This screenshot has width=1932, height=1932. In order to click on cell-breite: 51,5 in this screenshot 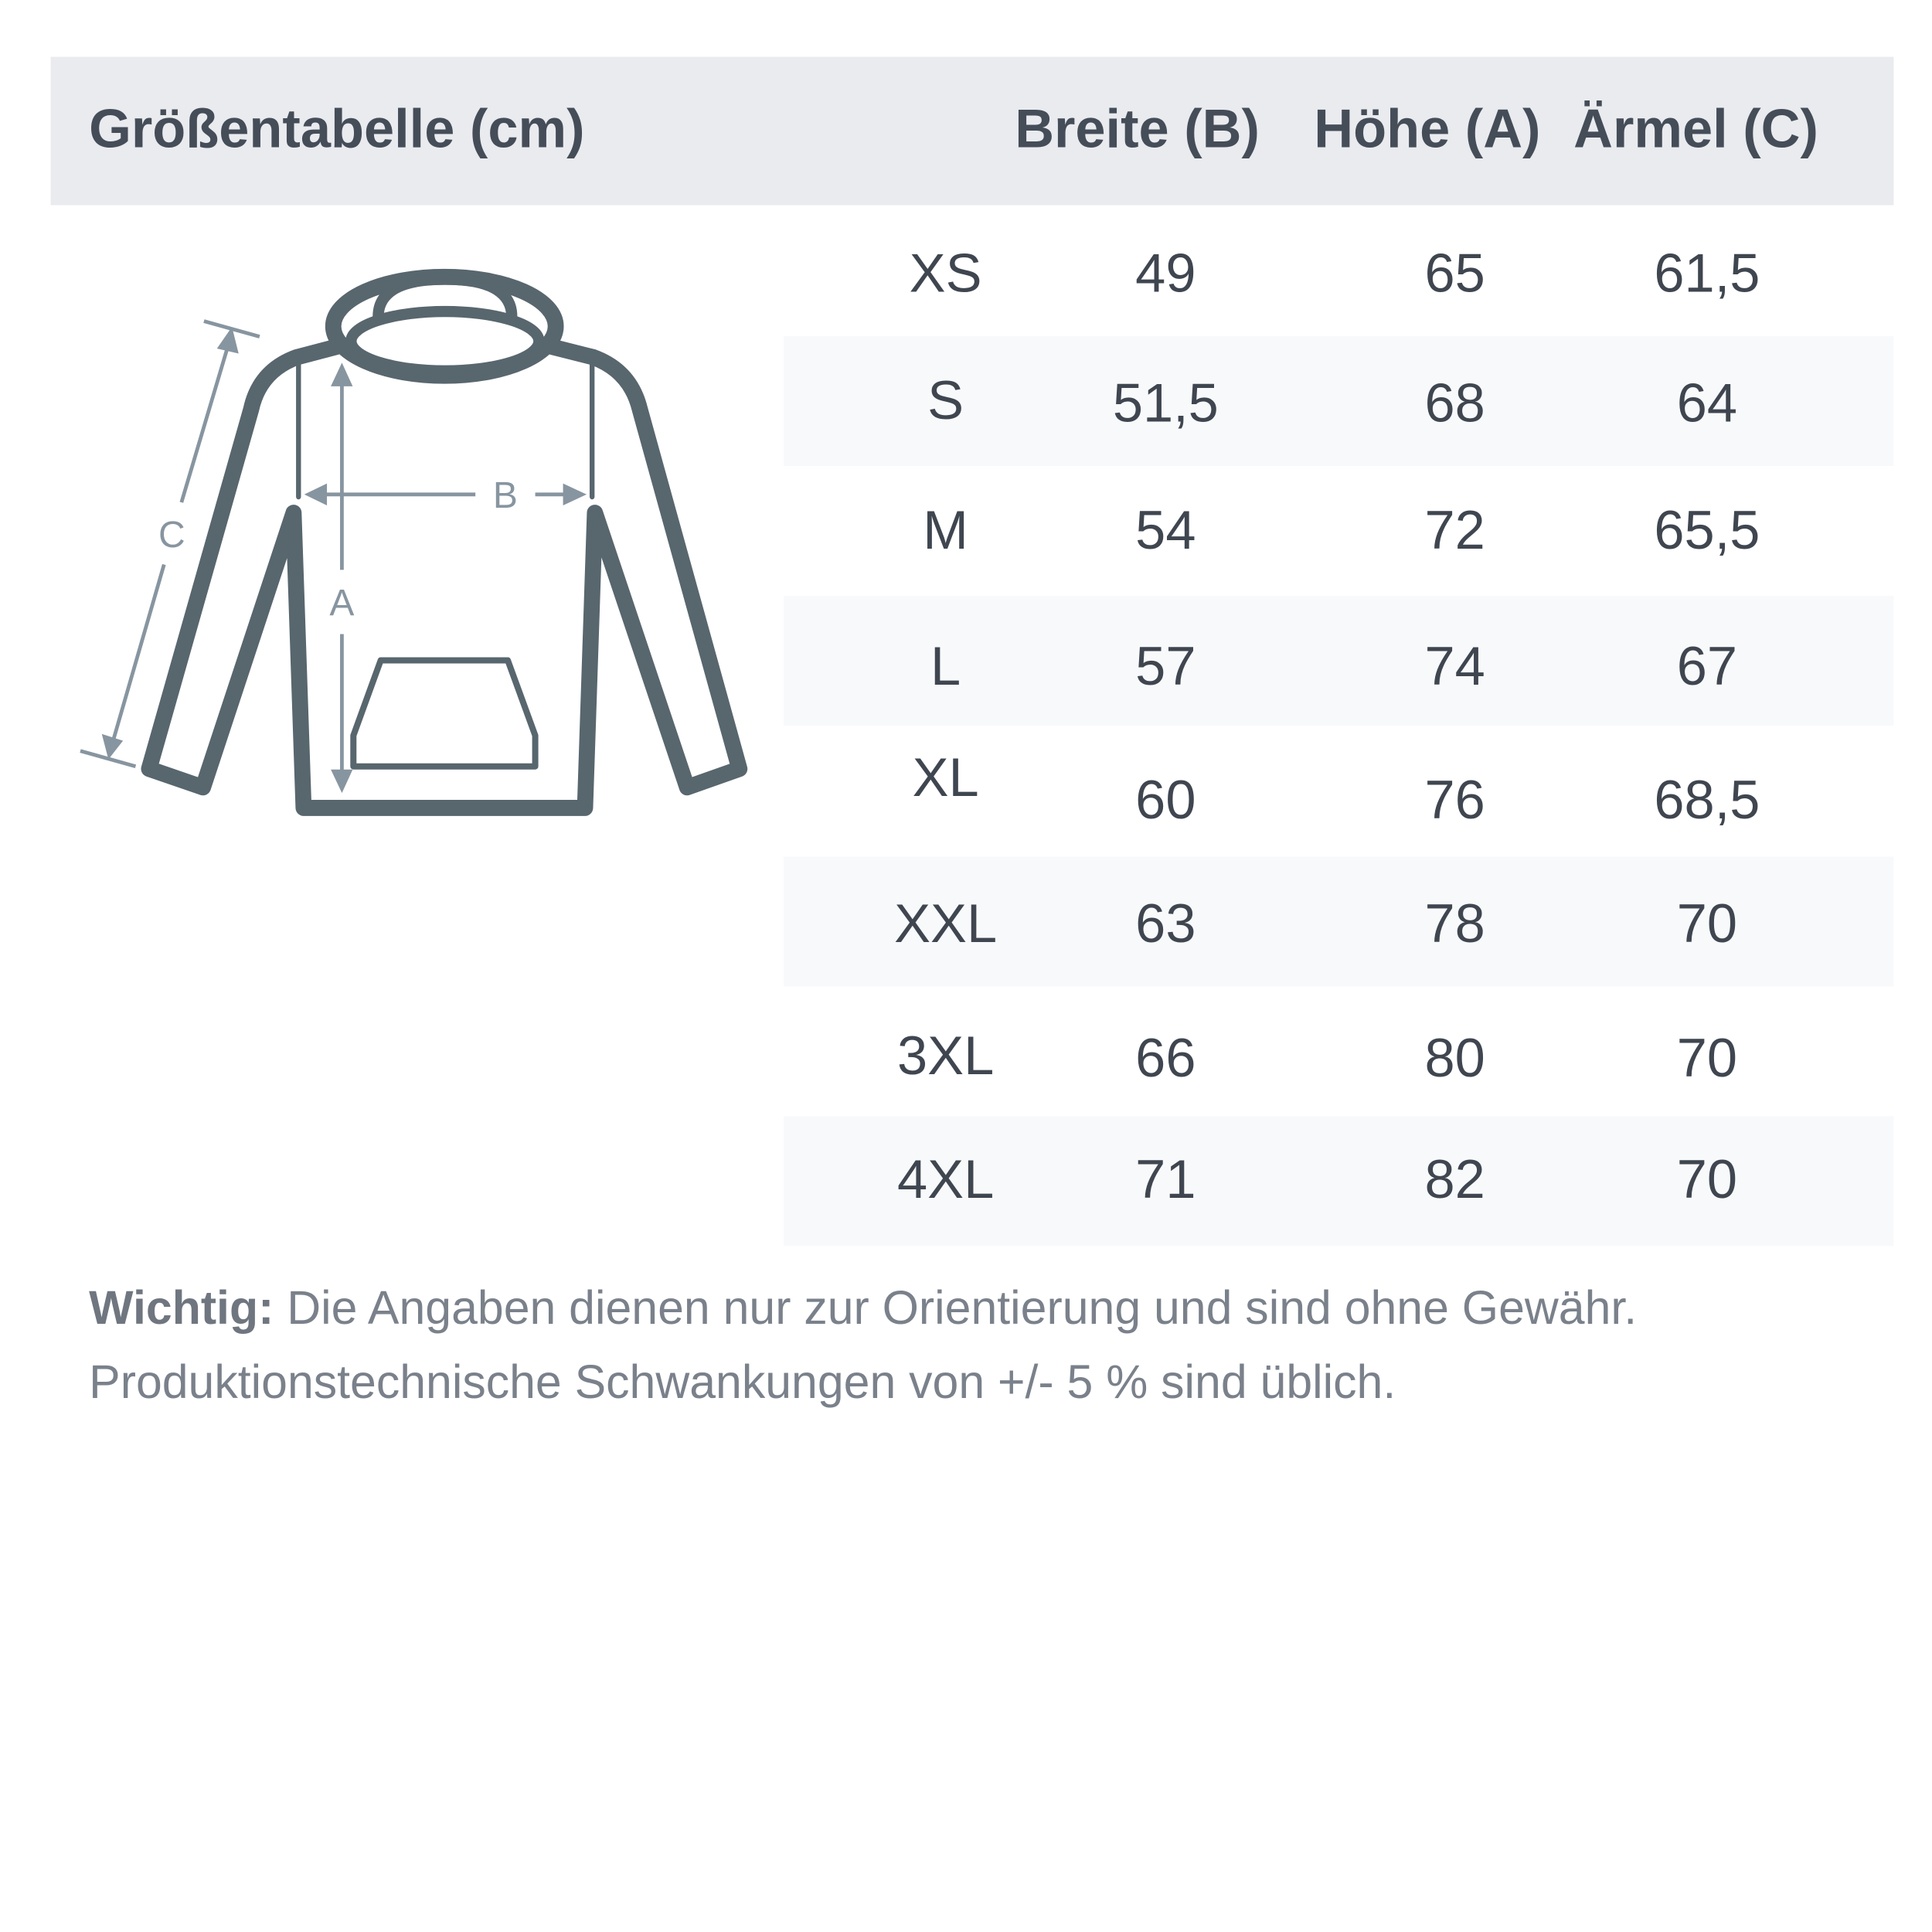, I will do `click(1165, 404)`.